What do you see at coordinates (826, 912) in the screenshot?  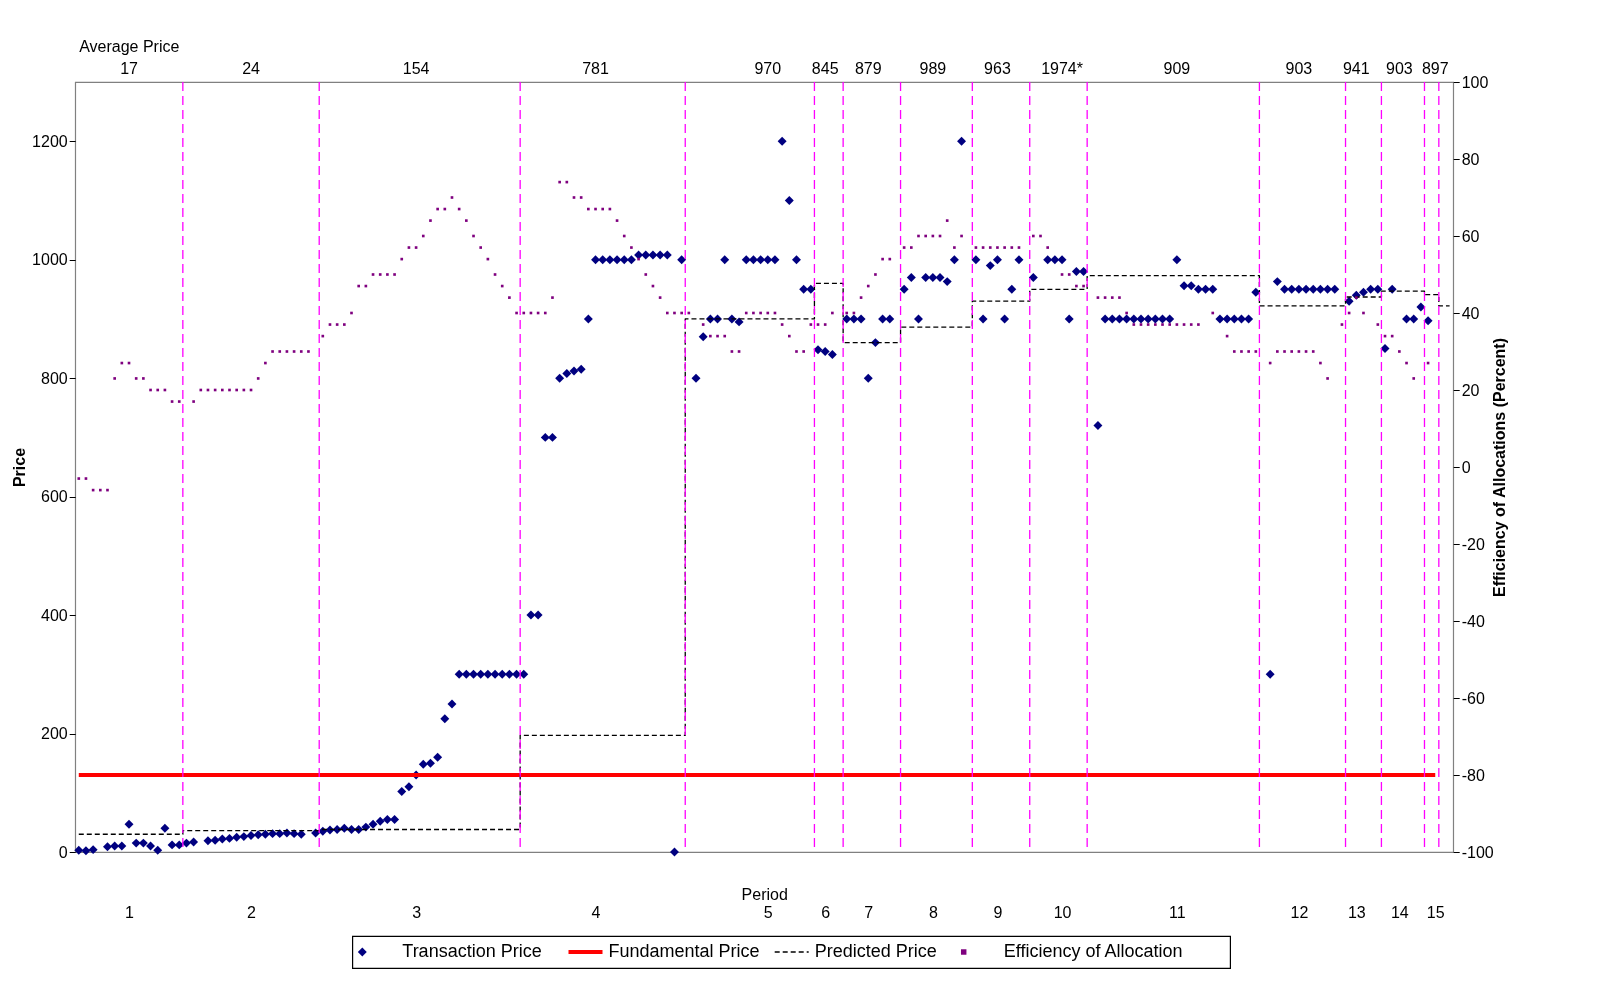 I see `x-tick-label: 6` at bounding box center [826, 912].